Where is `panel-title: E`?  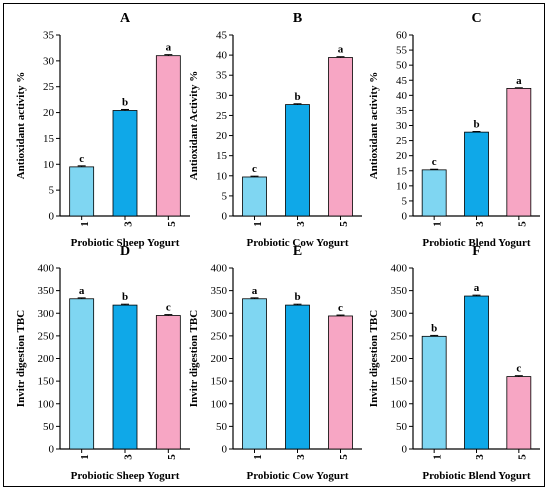 panel-title: E is located at coordinates (297, 251).